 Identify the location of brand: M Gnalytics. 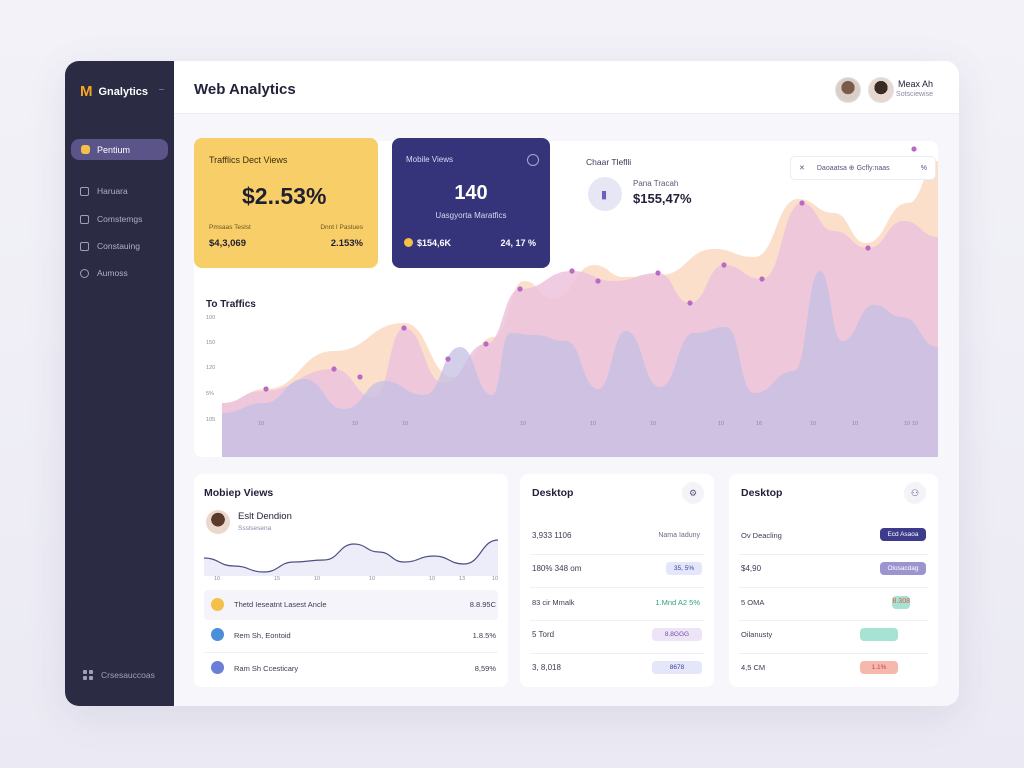
(114, 91).